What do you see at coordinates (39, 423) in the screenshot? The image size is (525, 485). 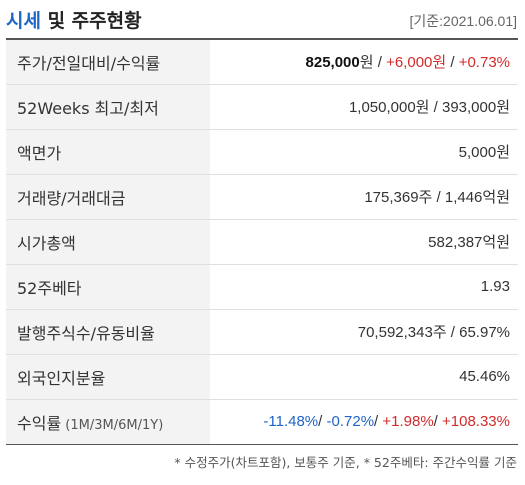 I see `returns-label: 수익률` at bounding box center [39, 423].